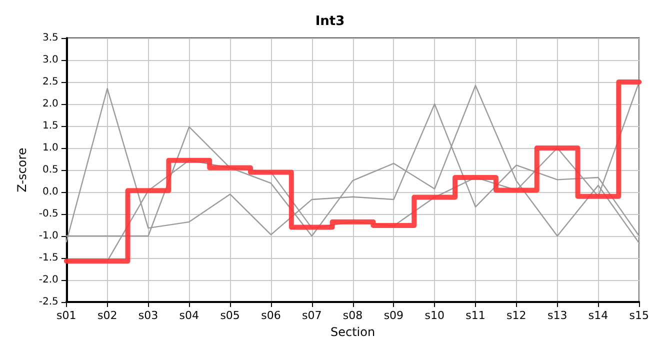 The width and height of the screenshot is (660, 360). What do you see at coordinates (50, 104) in the screenshot?
I see `y-tick-label: 2.0` at bounding box center [50, 104].